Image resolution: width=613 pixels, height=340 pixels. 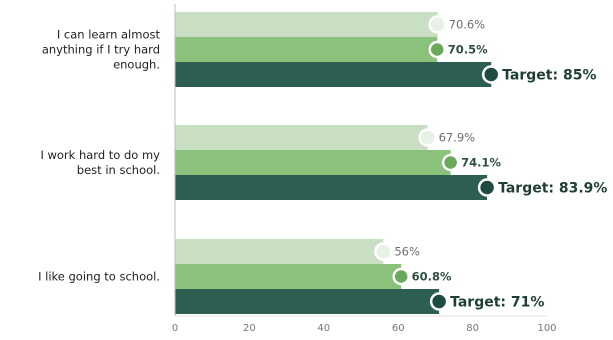 What do you see at coordinates (467, 25) in the screenshot?
I see `value-label-light-1: 70.6%` at bounding box center [467, 25].